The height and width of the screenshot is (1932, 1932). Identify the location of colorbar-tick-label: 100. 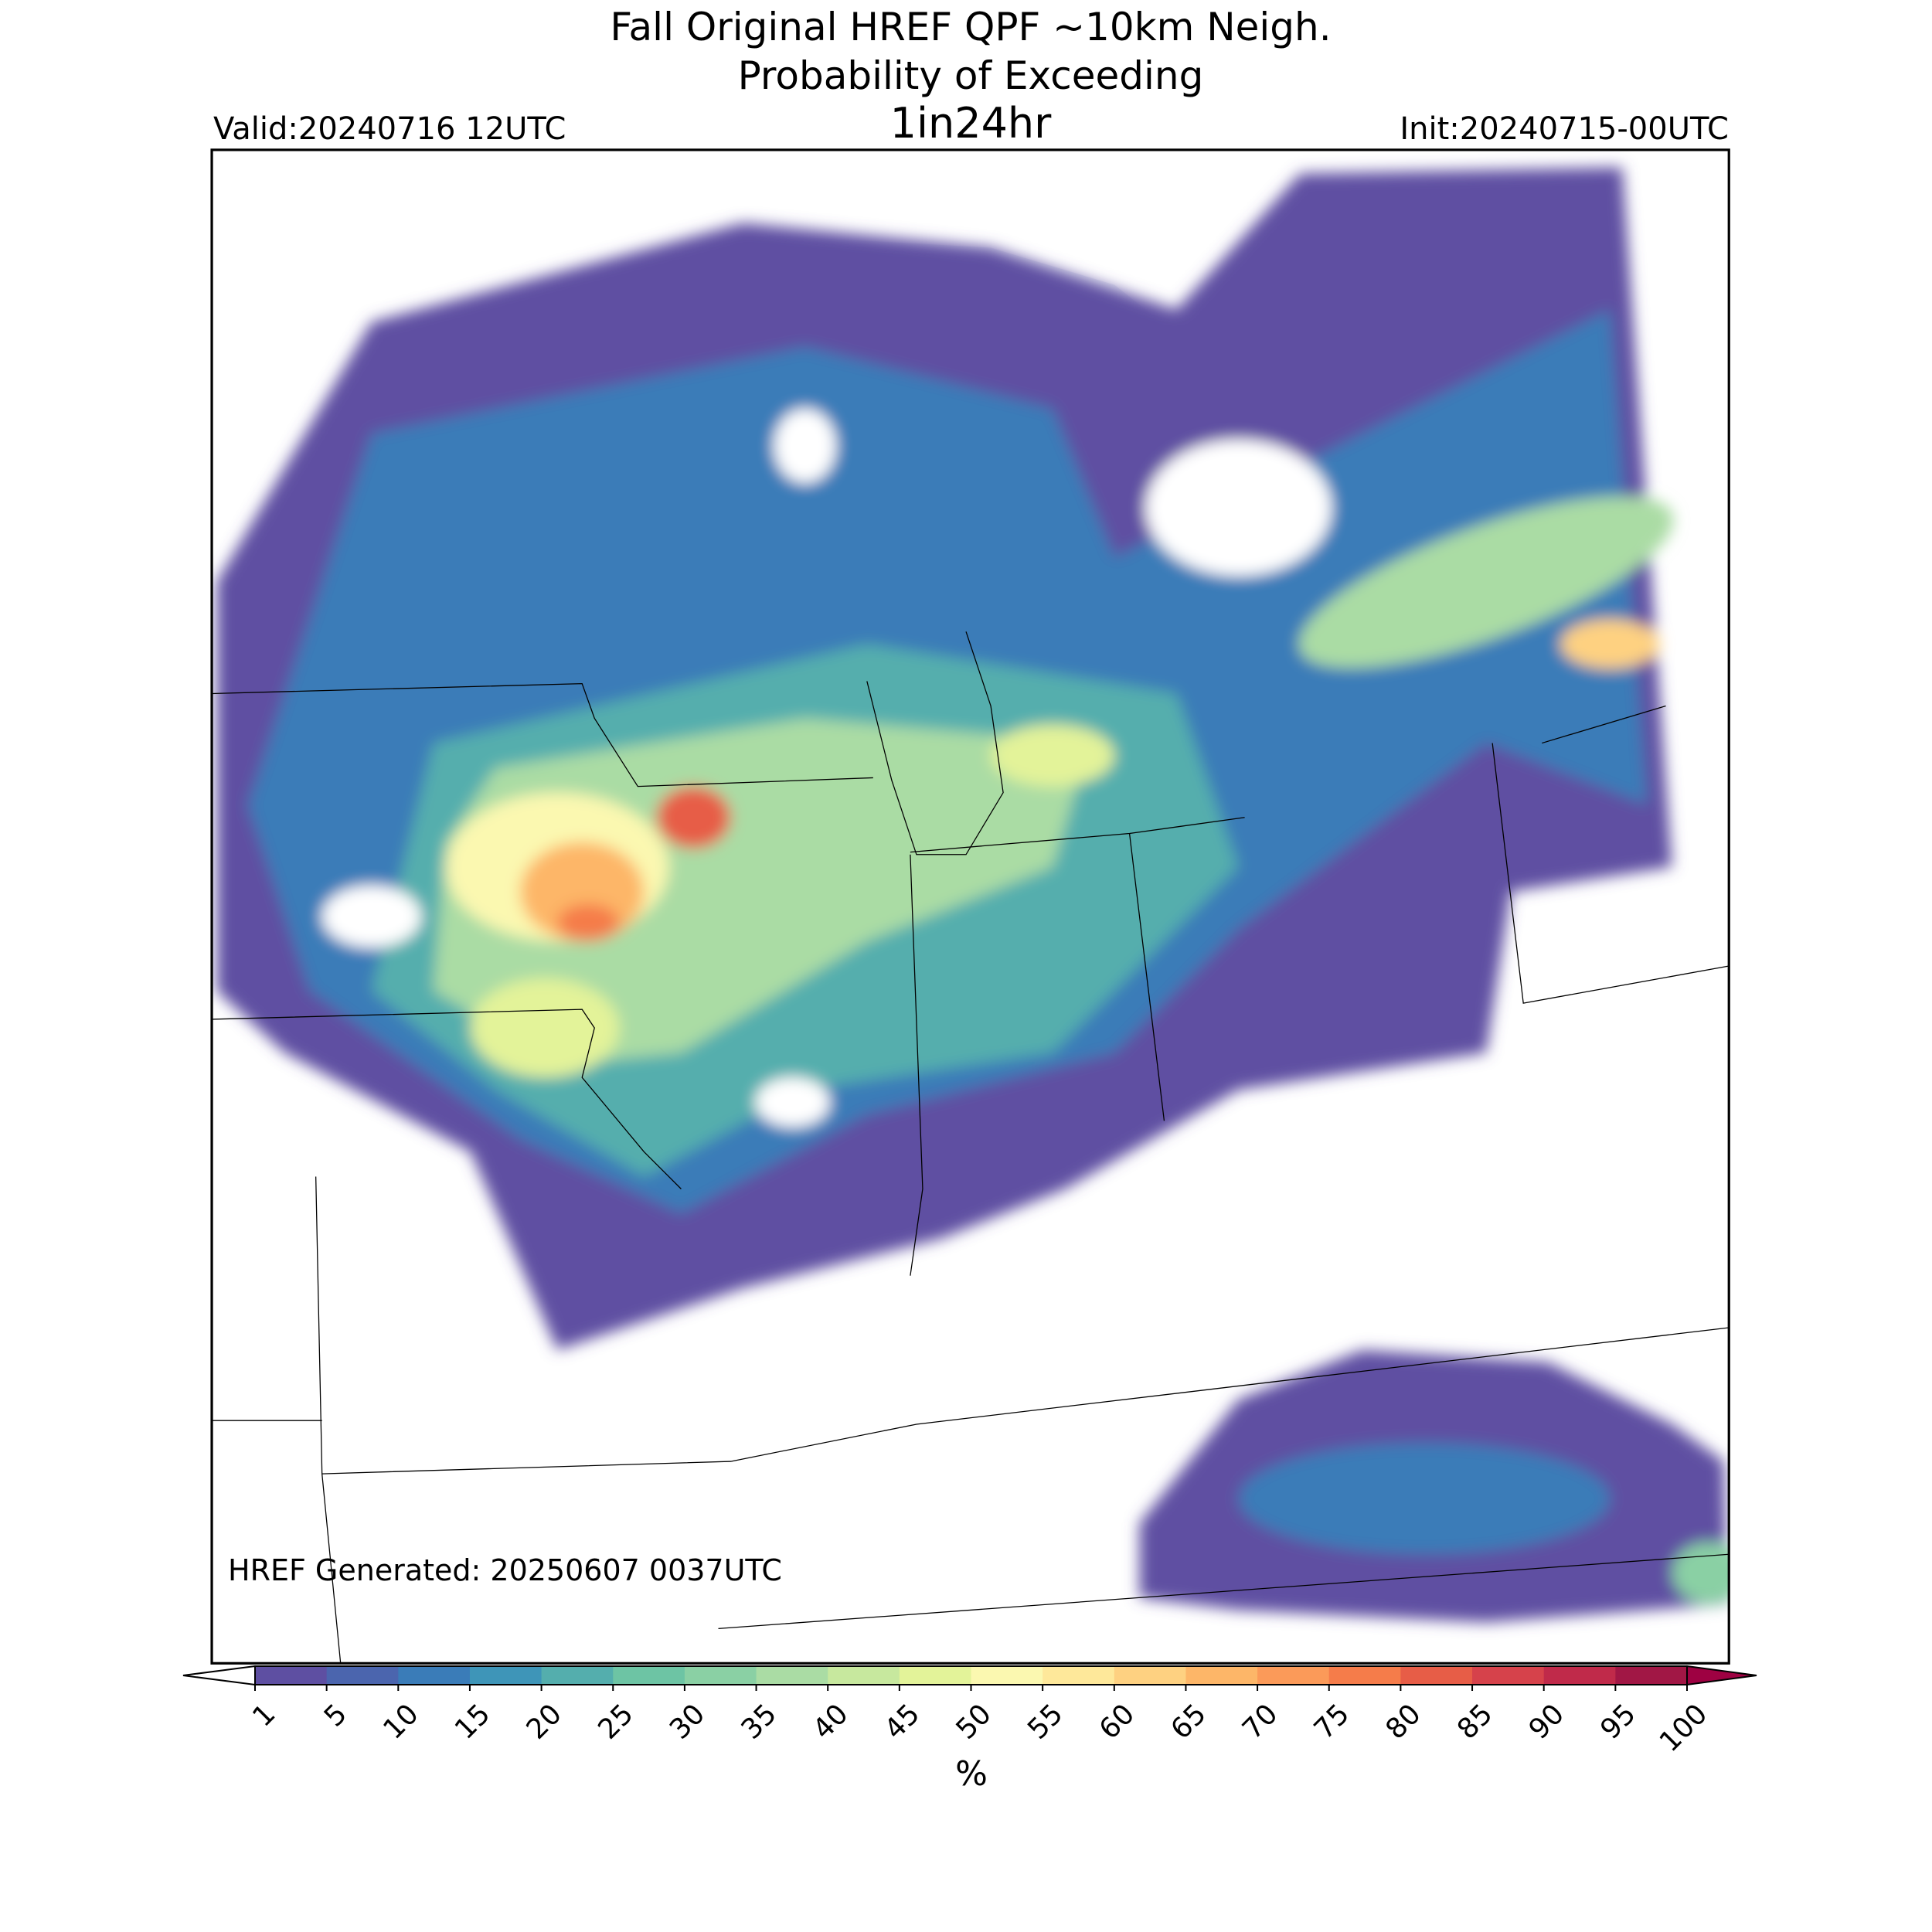
(1684, 1728).